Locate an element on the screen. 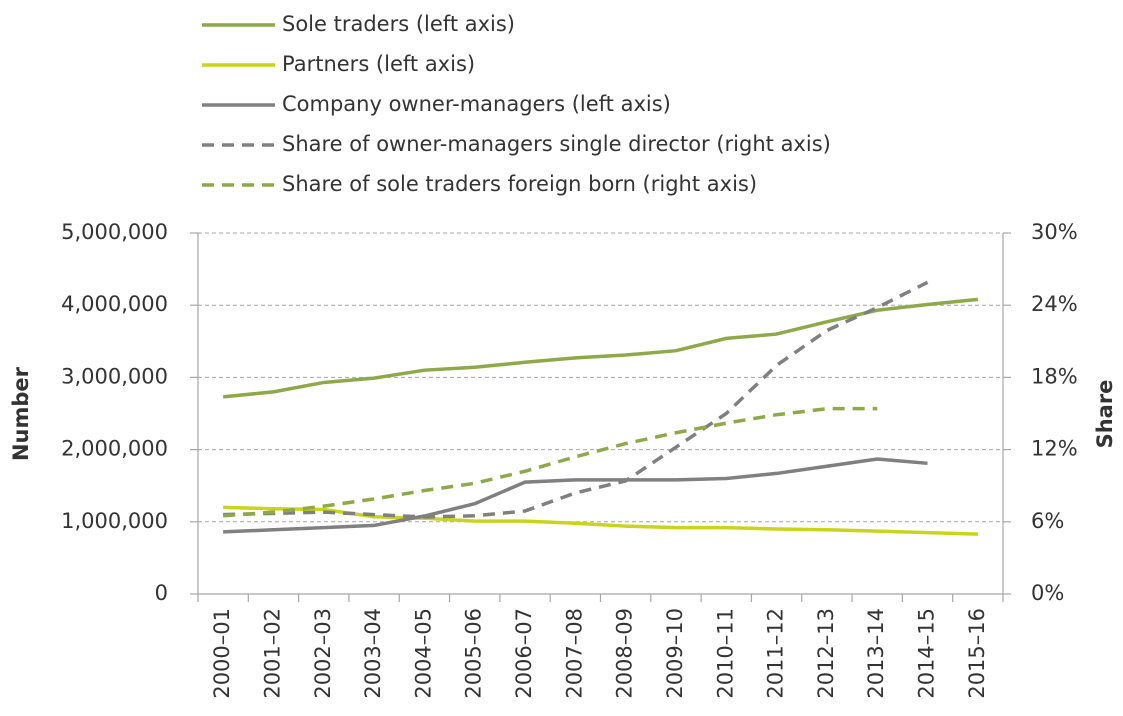 This screenshot has height=716, width=1123. x-tick-label: 2007–08 is located at coordinates (574, 653).